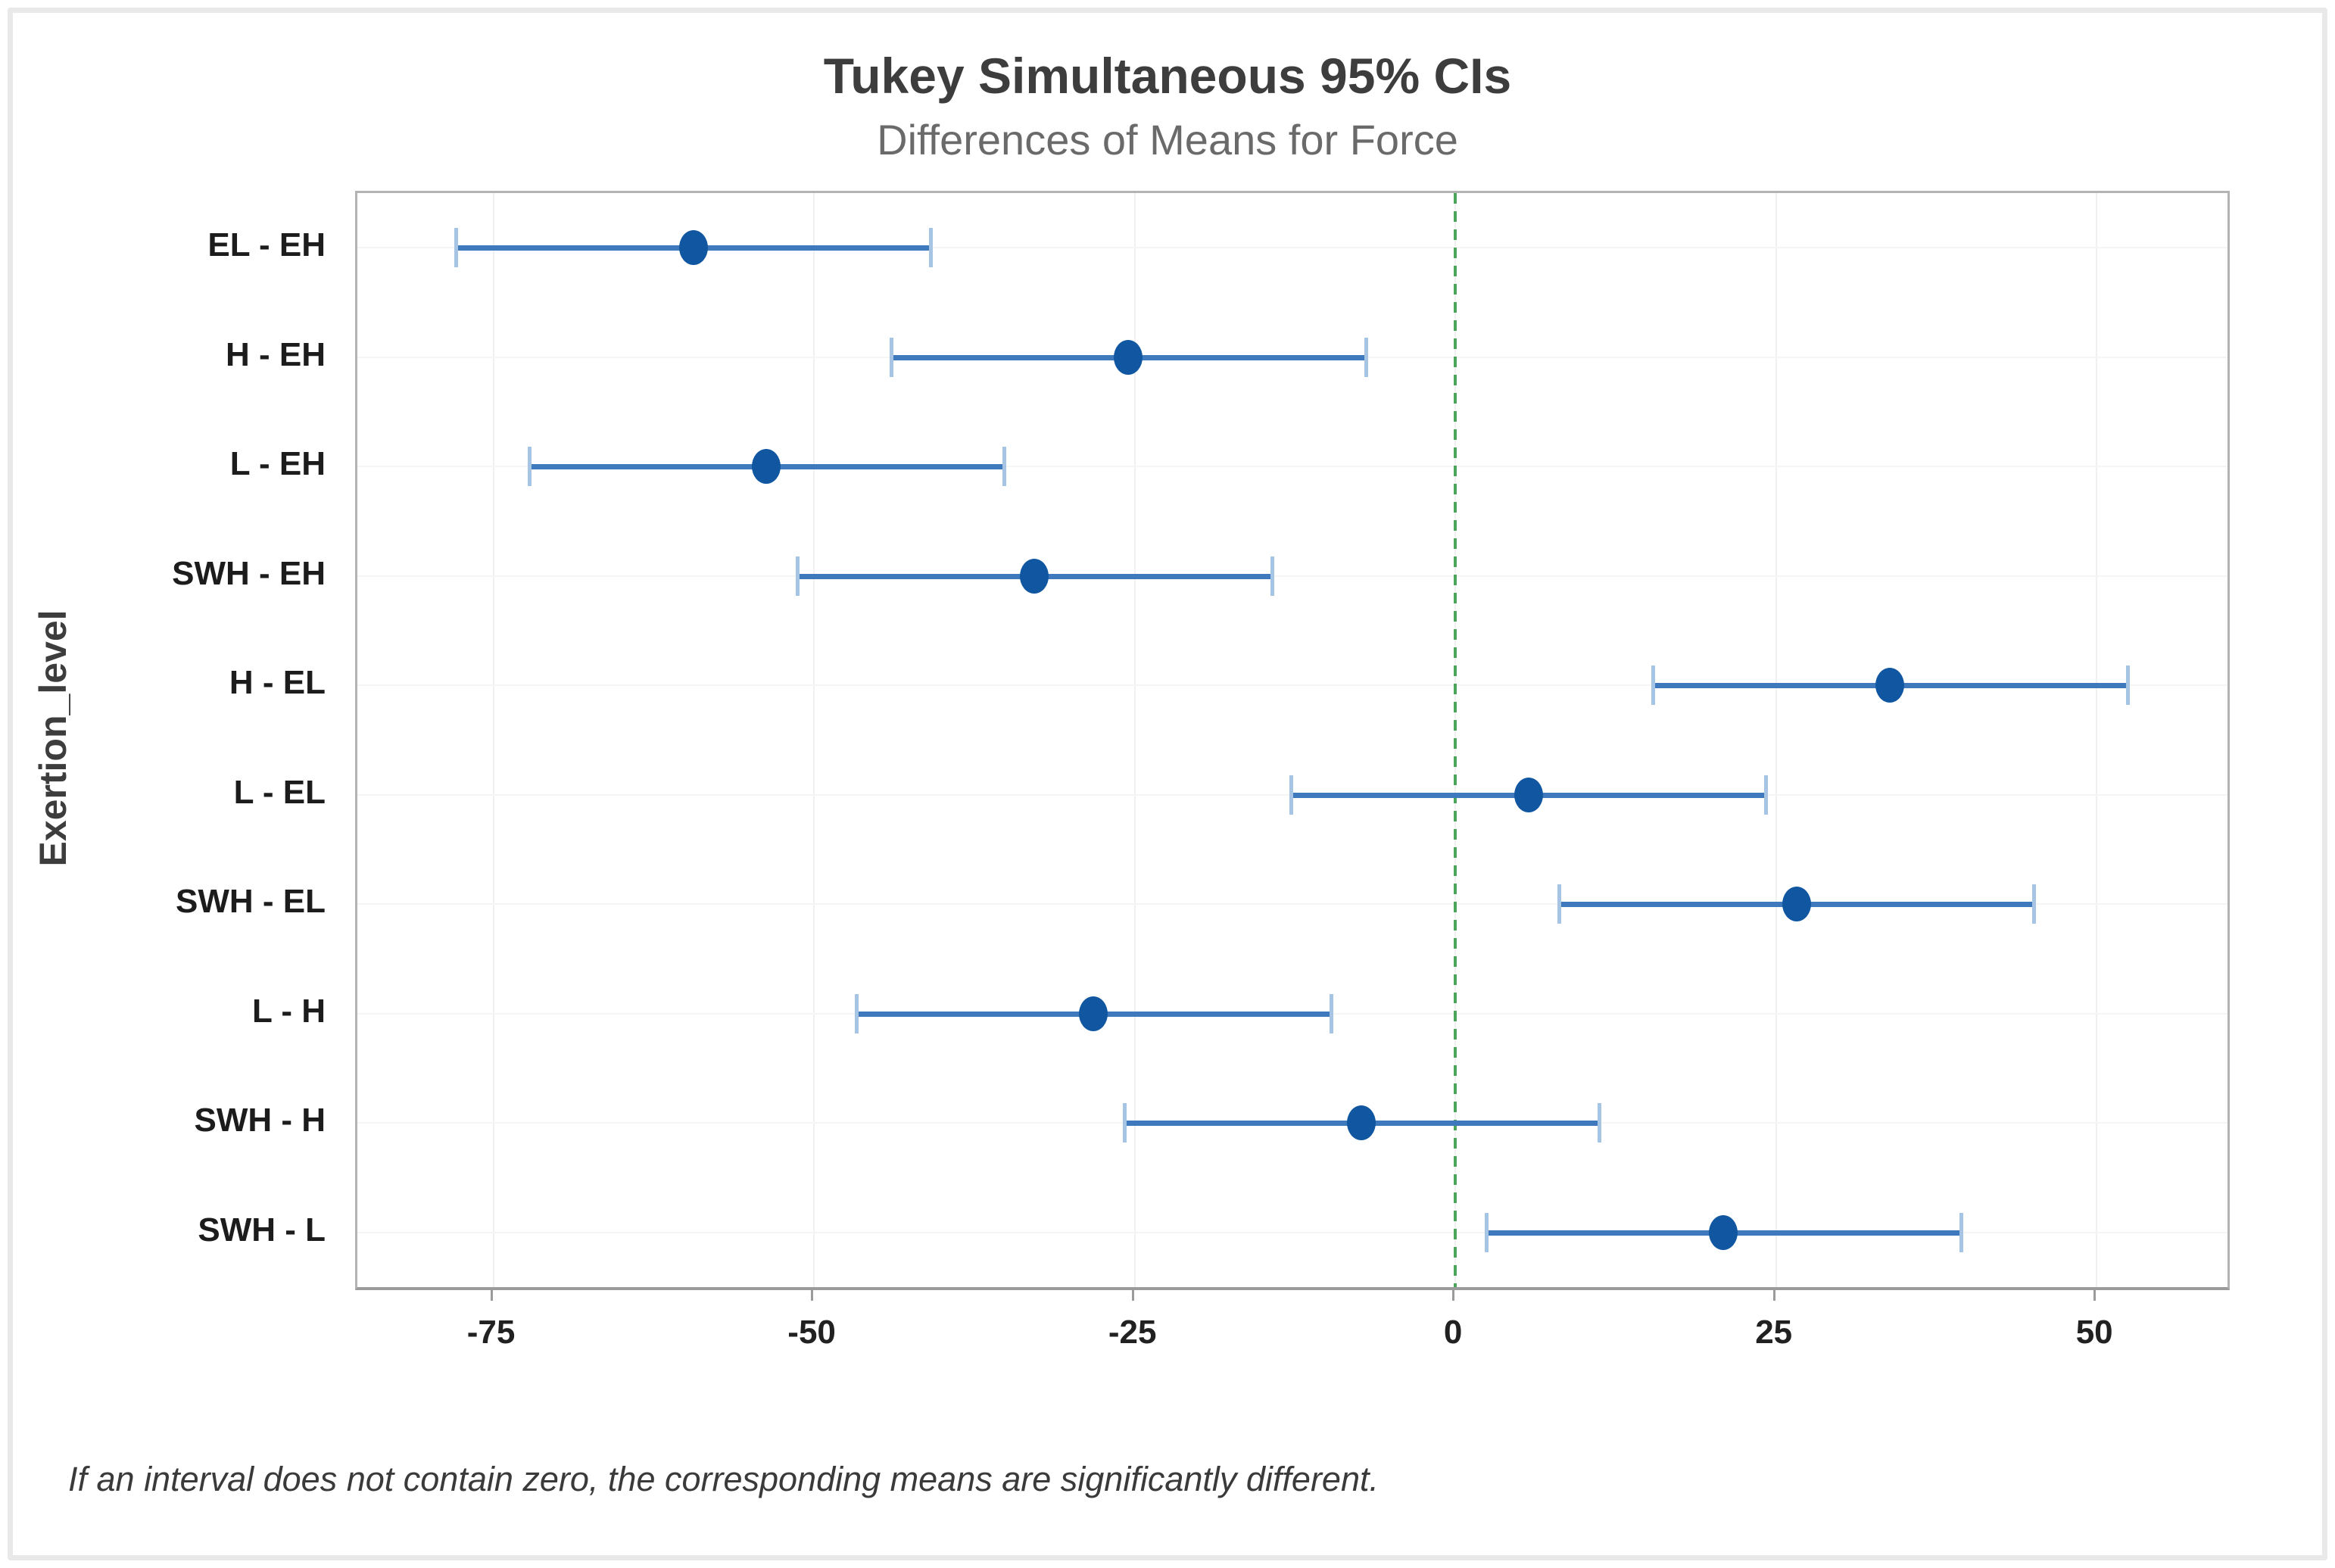 The width and height of the screenshot is (2335, 1568). What do you see at coordinates (1453, 1332) in the screenshot?
I see `x-tick-label: 0` at bounding box center [1453, 1332].